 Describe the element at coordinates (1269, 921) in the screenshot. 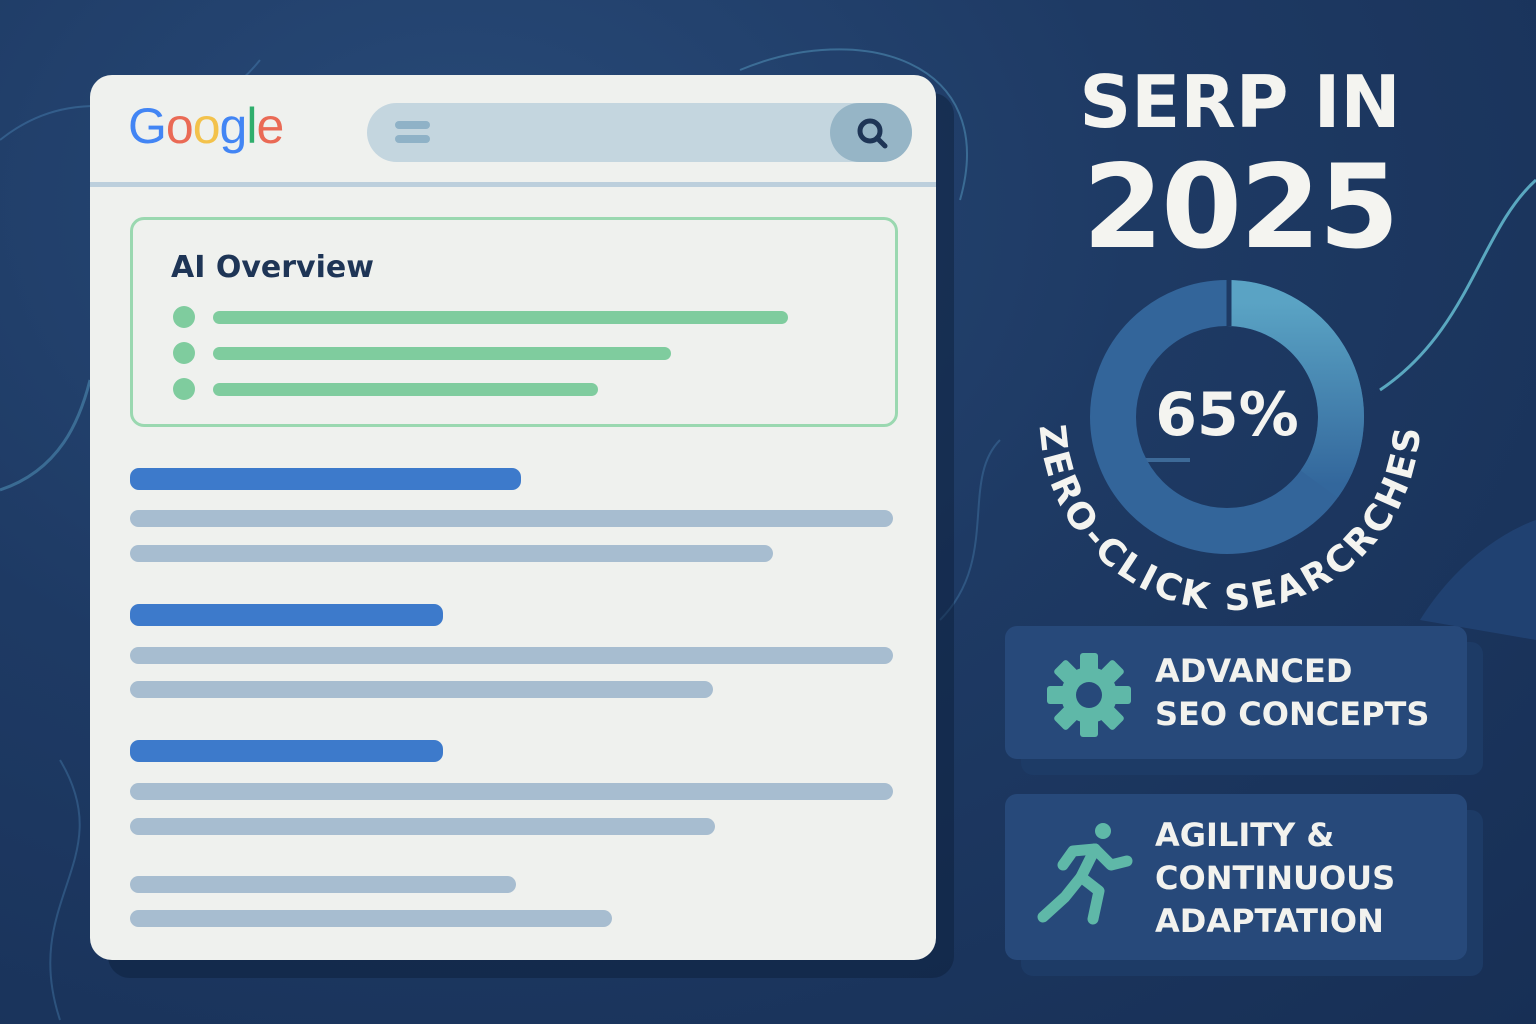

I see `feature-line: ADAPTATION` at that location.